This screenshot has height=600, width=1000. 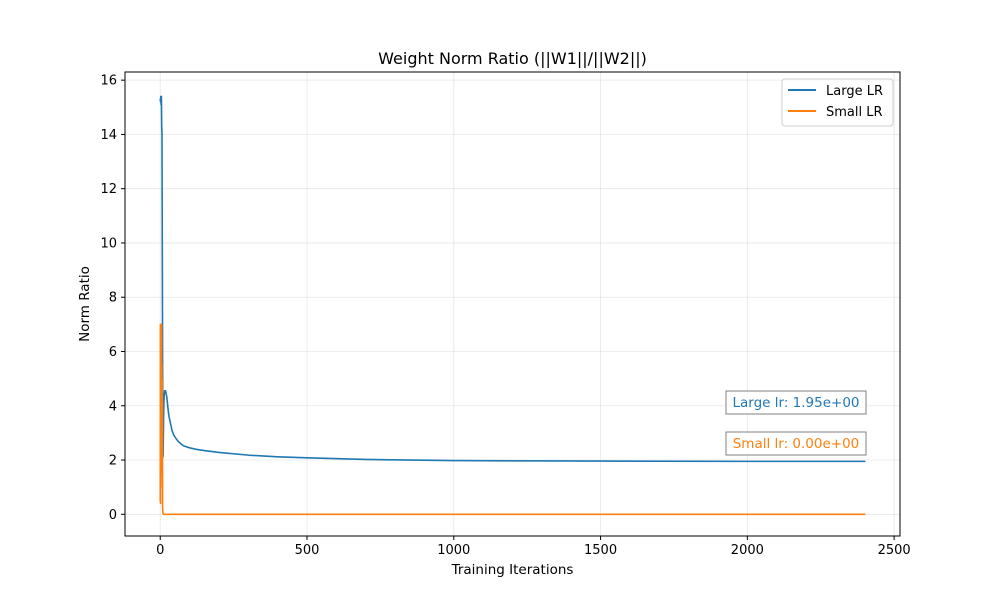 What do you see at coordinates (108, 81) in the screenshot?
I see `y-tick-label: 16` at bounding box center [108, 81].